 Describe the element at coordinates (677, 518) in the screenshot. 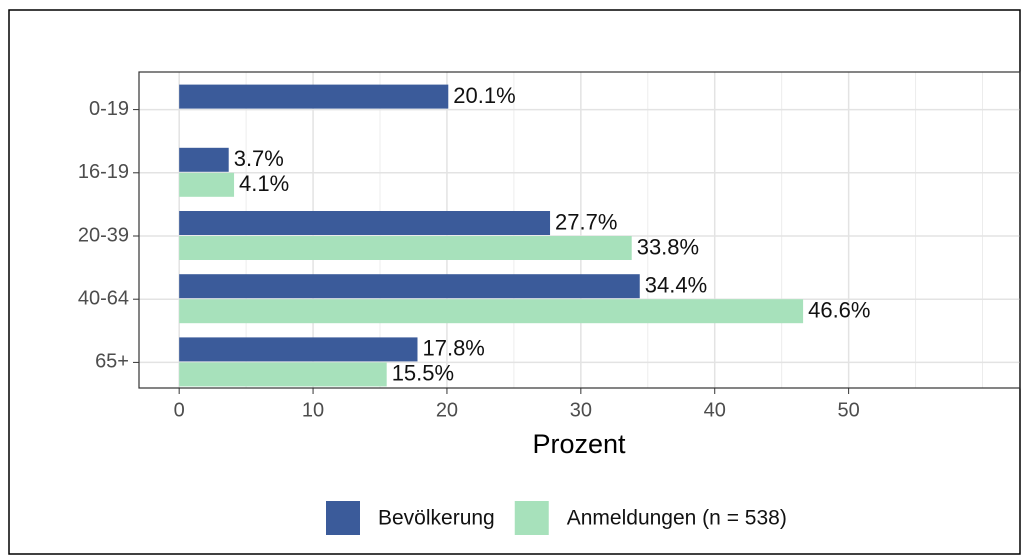

I see `legend-label: Anmeldungen (n = 538)` at that location.